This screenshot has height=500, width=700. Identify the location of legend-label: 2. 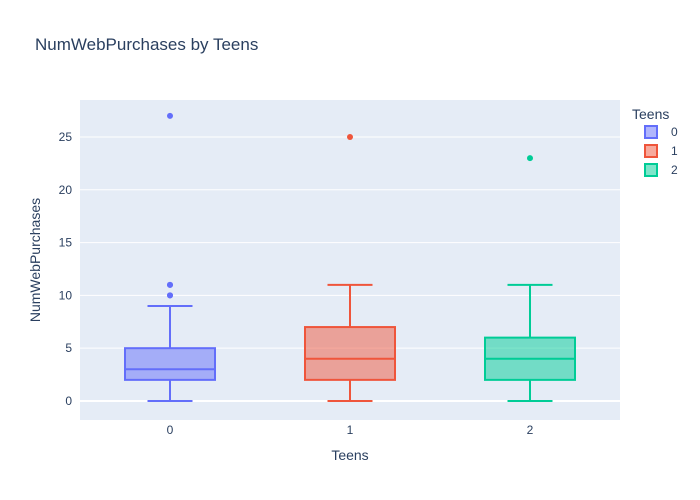
(674, 170).